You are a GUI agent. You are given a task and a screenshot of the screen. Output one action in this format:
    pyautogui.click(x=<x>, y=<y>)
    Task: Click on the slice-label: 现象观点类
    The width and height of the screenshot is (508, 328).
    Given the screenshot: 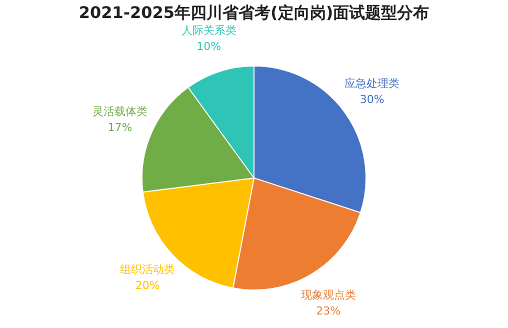 What is the action you would take?
    pyautogui.click(x=328, y=295)
    